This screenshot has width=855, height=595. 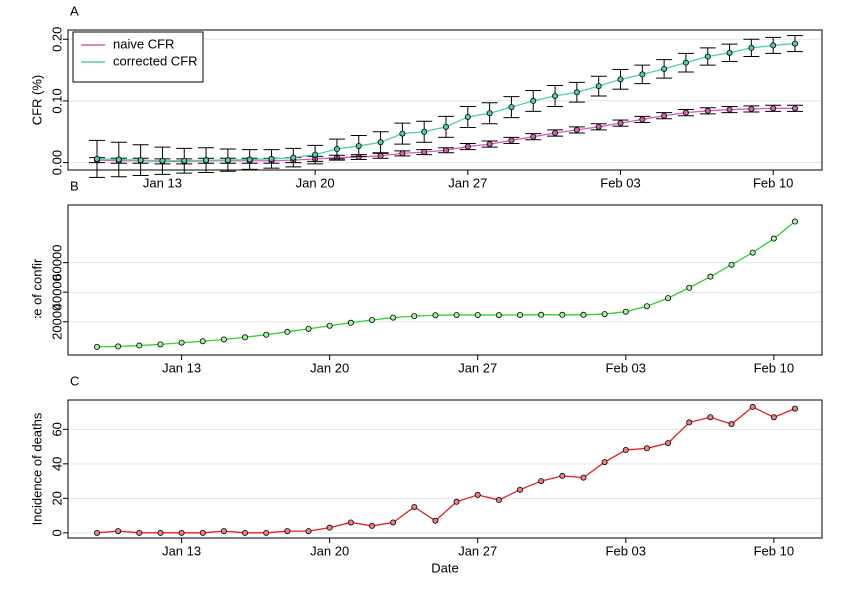 I want to click on legend-box, so click(x=138, y=57).